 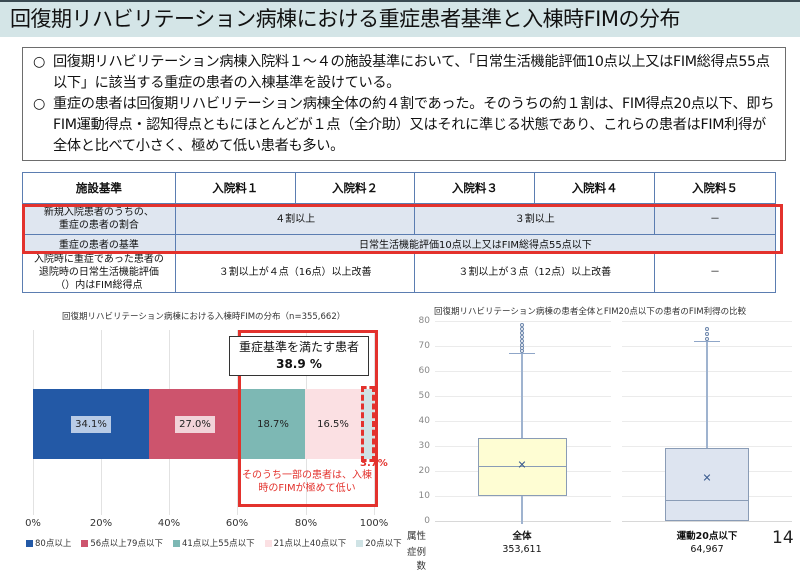 I want to click on header-cell: 施設基準, so click(x=99, y=188).